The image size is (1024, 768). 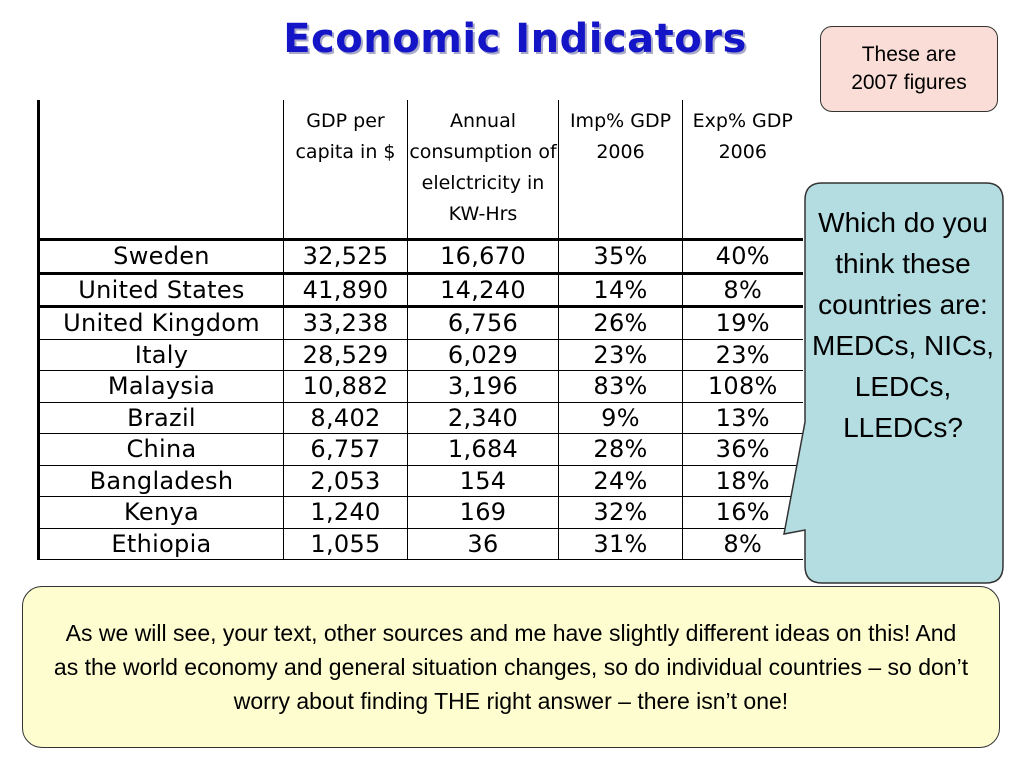 I want to click on header-exports: Exp% GDP 2006, so click(x=742, y=170).